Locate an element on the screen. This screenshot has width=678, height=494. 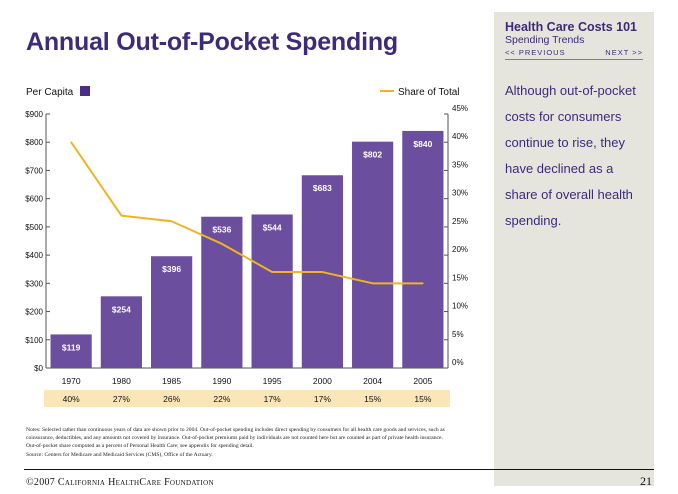
share-row-background is located at coordinates (247, 398).